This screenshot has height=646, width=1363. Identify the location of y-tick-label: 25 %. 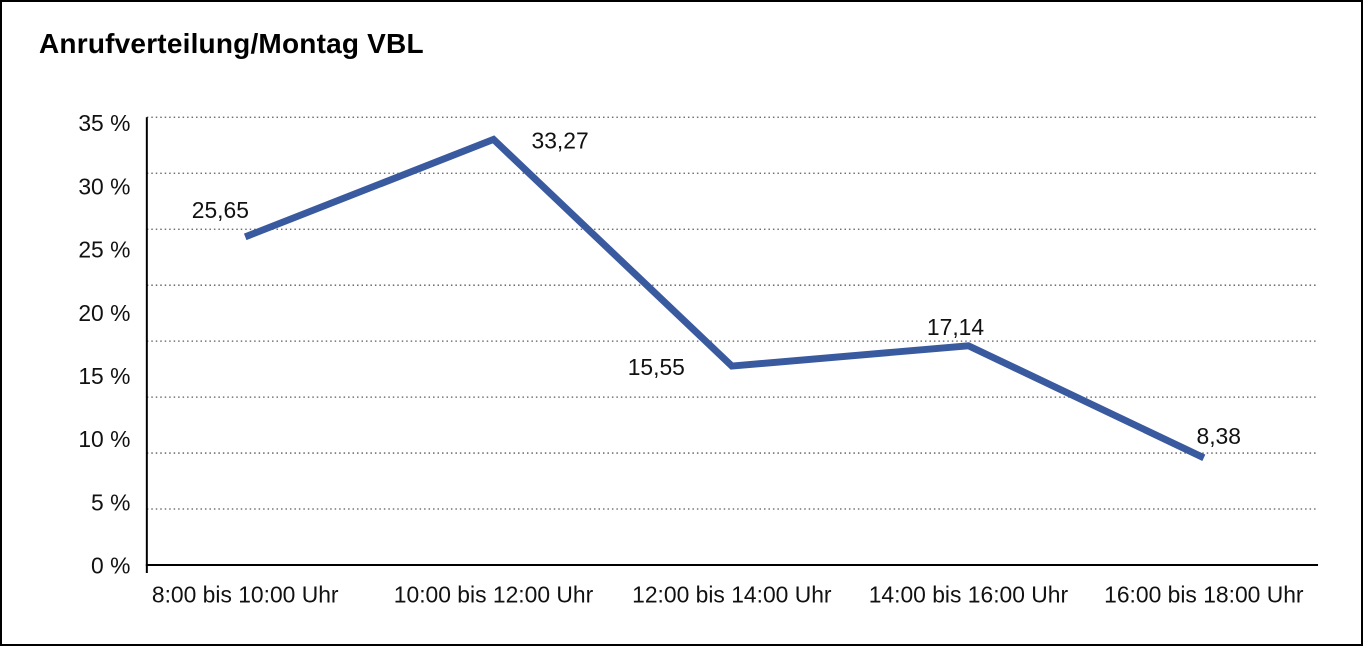
(104, 250).